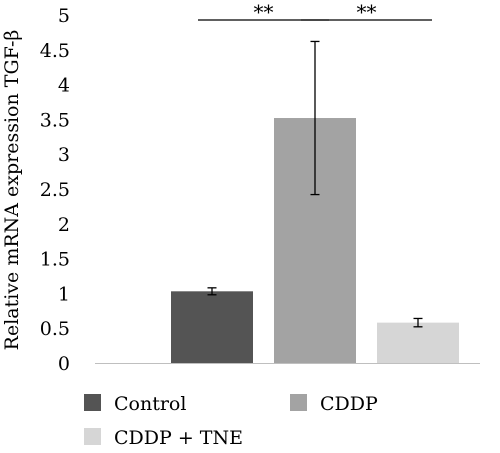 The image size is (500, 453). I want to click on legend-label-3: CDDP + TNE, so click(178, 437).